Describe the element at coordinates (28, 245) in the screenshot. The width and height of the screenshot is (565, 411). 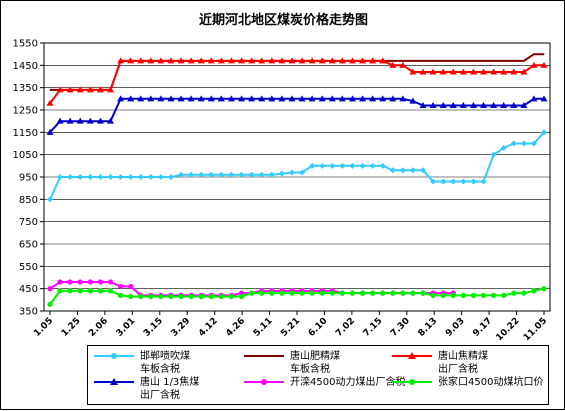
I see `y-tick-label: 650` at that location.